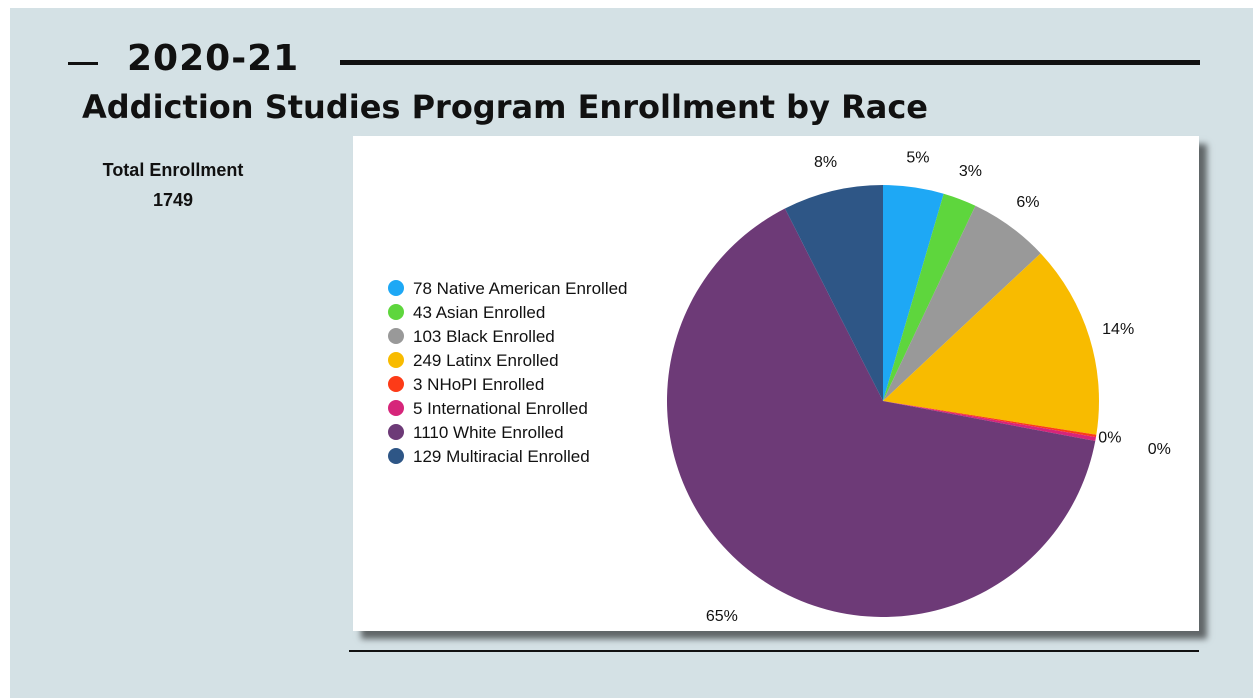 This screenshot has width=1253, height=698. I want to click on pct-label-103-black-enrolled: 6%, so click(1027, 202).